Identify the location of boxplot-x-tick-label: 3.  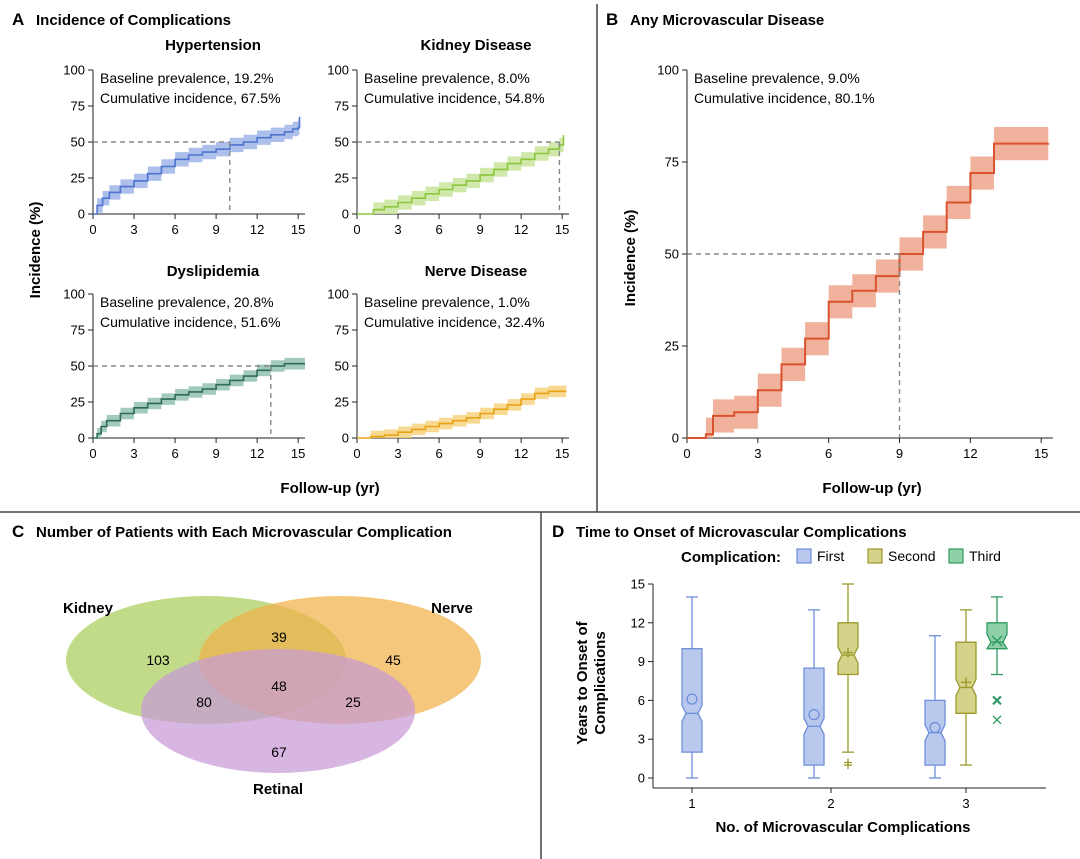
(965, 803).